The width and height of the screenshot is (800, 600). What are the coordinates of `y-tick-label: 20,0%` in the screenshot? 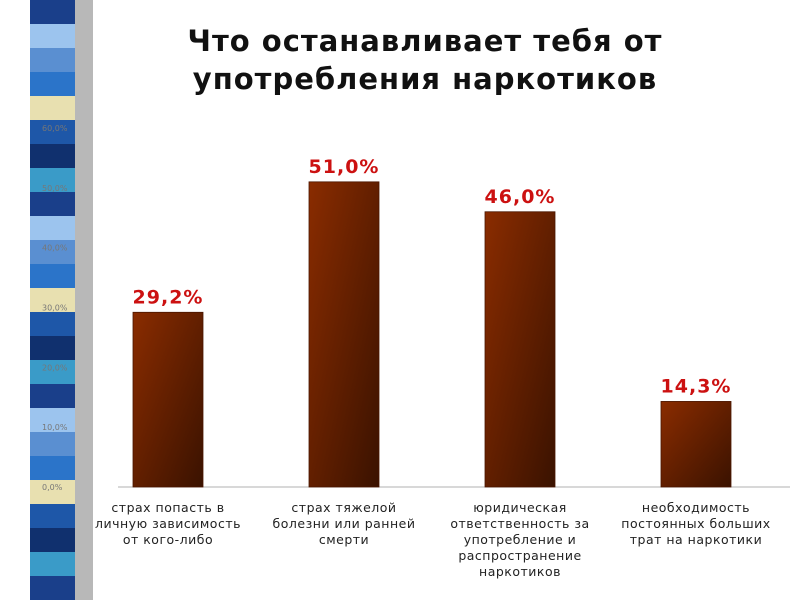 It's located at (55, 367).